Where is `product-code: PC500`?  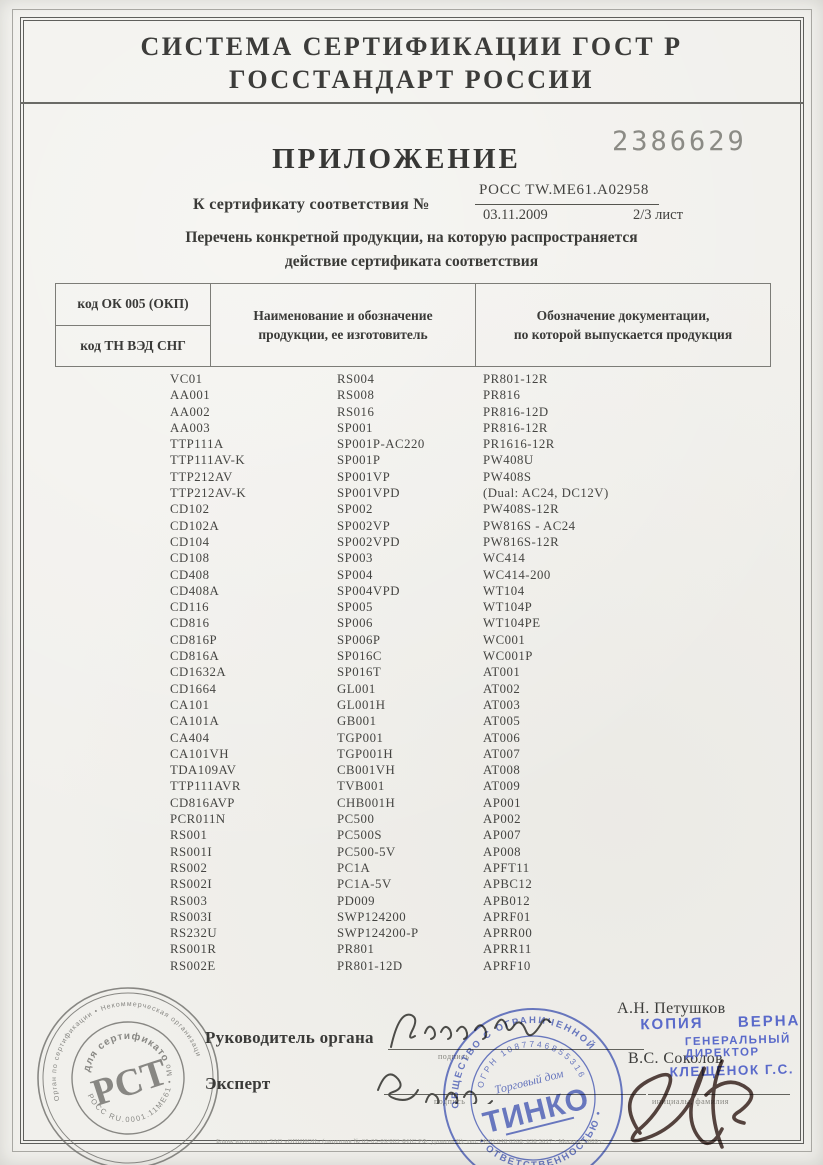
product-code: PC500 is located at coordinates (356, 819).